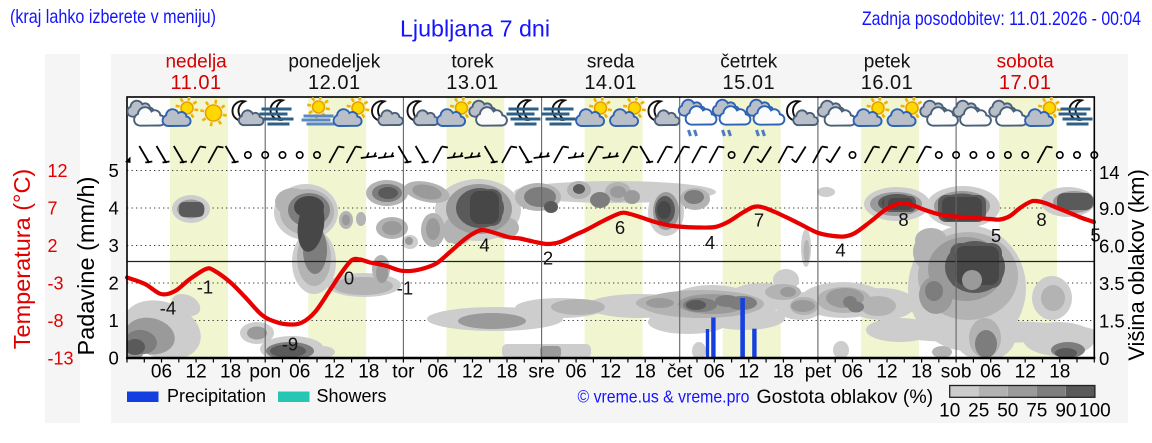 The height and width of the screenshot is (443, 1152). I want to click on svg-text: 11.01, so click(196, 83).